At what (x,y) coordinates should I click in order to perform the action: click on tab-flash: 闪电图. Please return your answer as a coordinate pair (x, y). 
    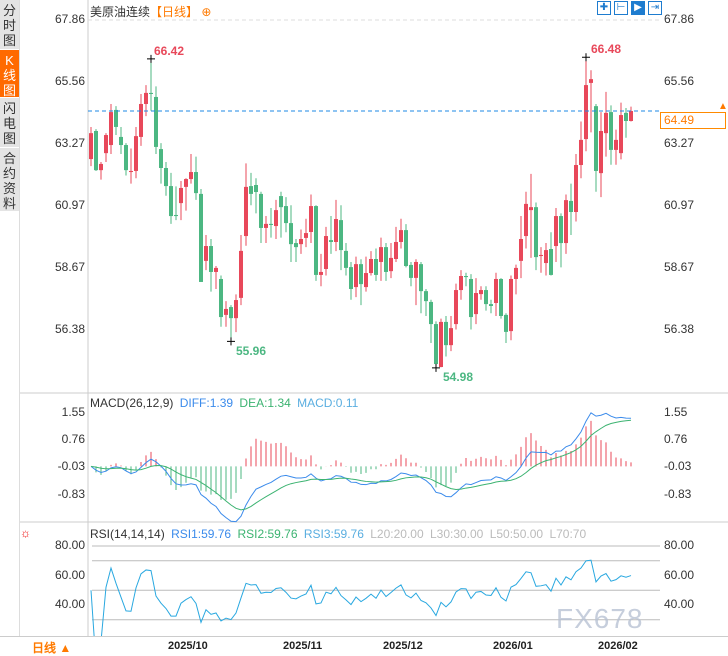
    Looking at the image, I should click on (9, 123).